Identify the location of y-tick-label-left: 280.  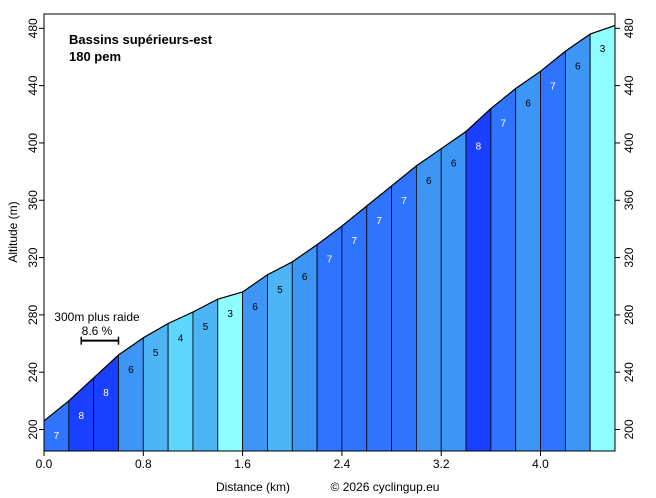
(33, 315).